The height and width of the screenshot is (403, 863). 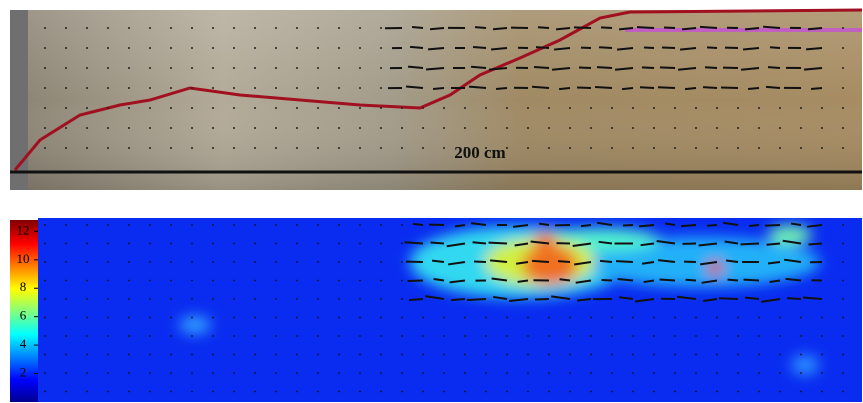 What do you see at coordinates (715, 268) in the screenshot?
I see `field-blob` at bounding box center [715, 268].